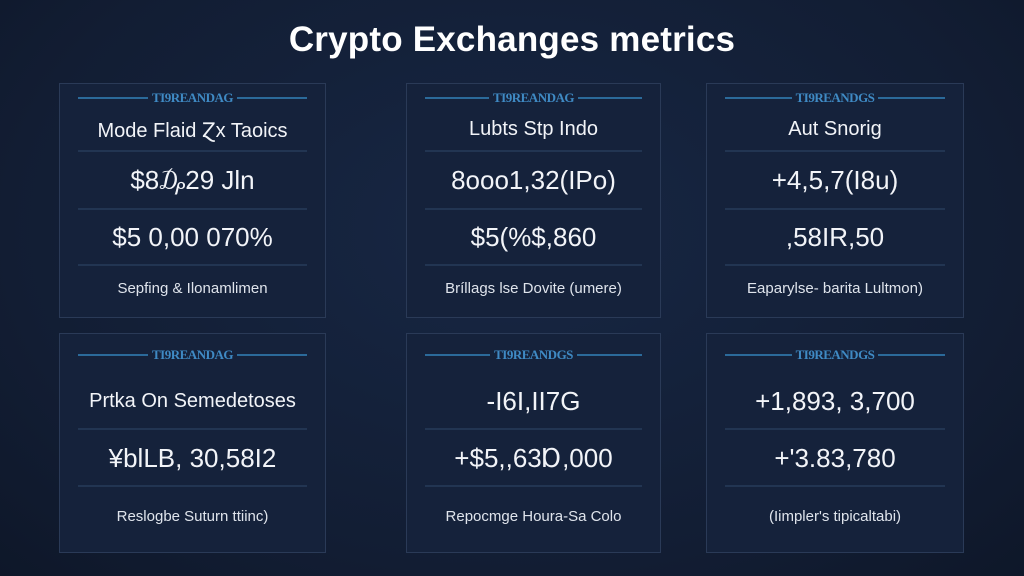 This screenshot has width=1024, height=576. What do you see at coordinates (192, 237) in the screenshot?
I see `card-value-secondary: $5 0,00 070%` at bounding box center [192, 237].